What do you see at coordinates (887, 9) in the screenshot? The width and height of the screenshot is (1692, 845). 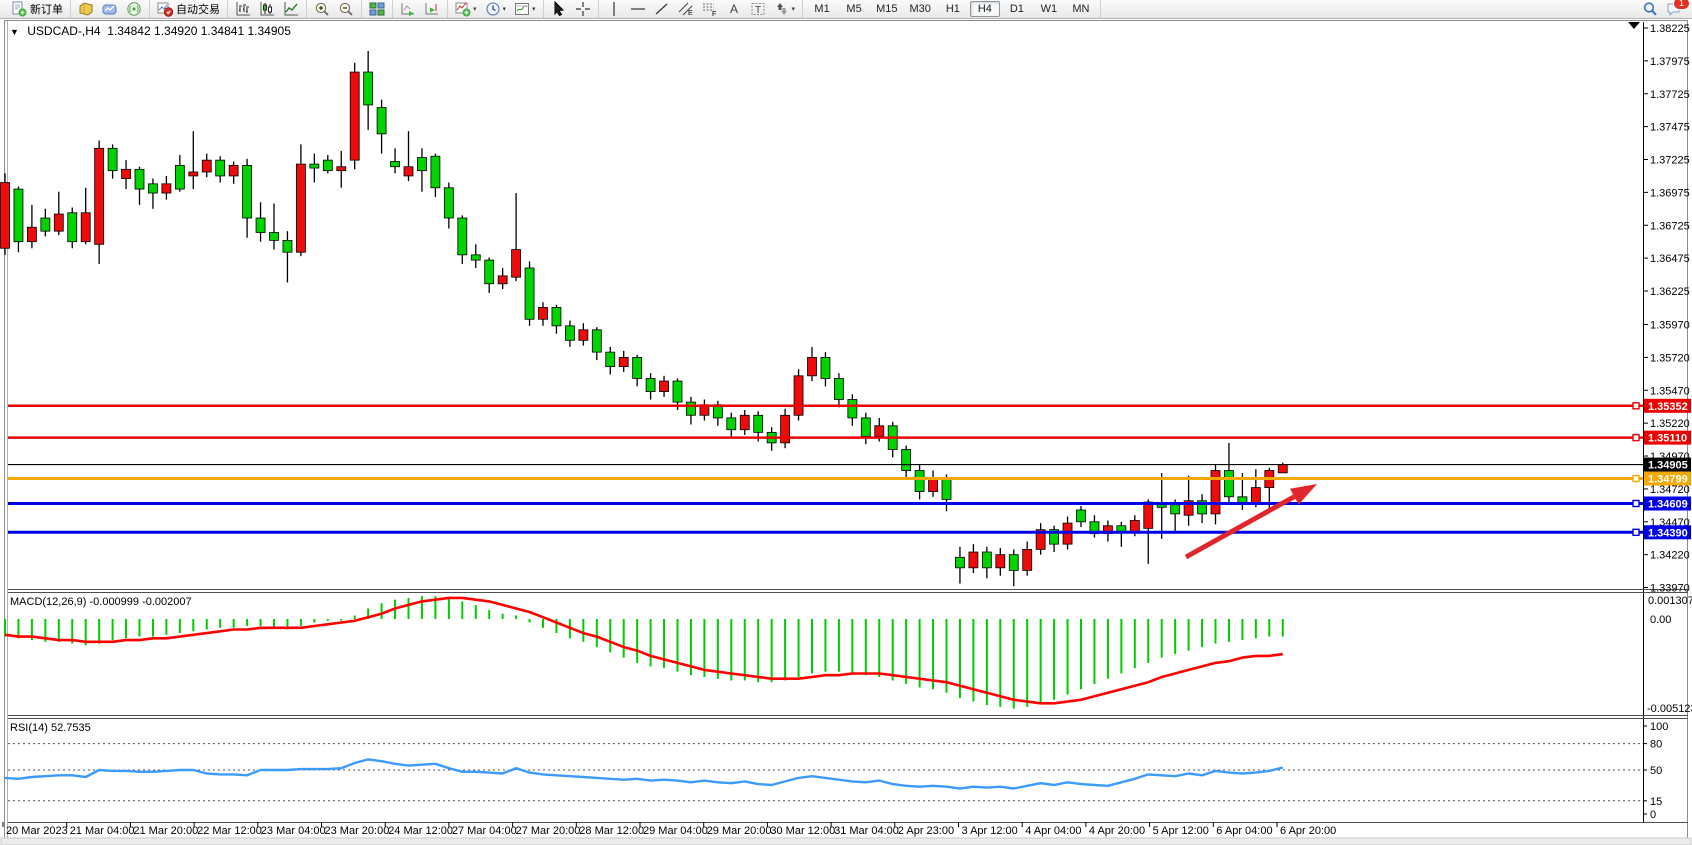 I see `timeframe-m15: M15` at bounding box center [887, 9].